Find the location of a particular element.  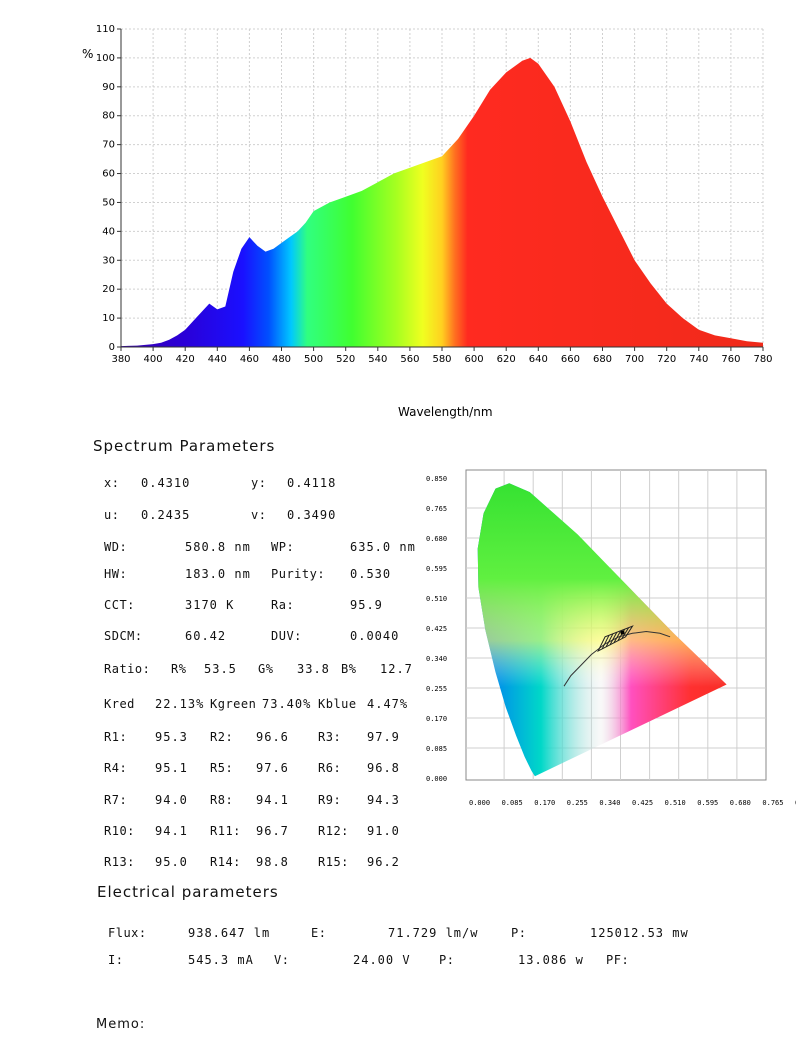

voltage-label: V: is located at coordinates (282, 960).